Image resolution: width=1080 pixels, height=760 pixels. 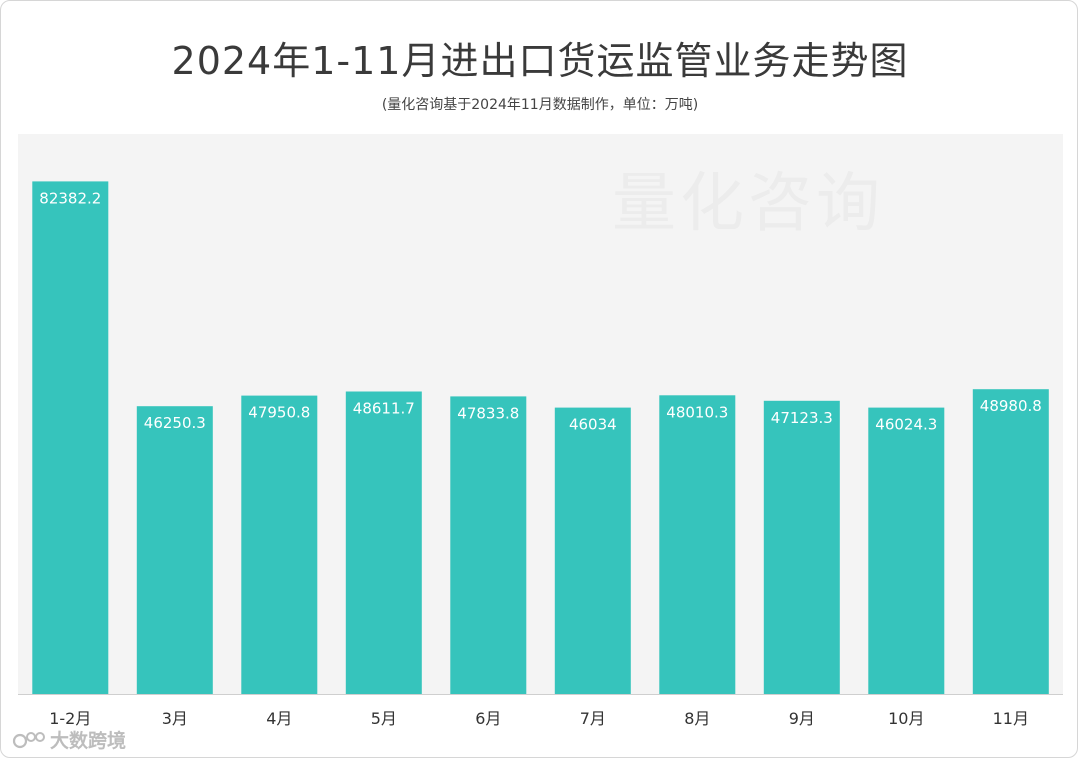 What do you see at coordinates (1011, 406) in the screenshot?
I see `bar-value-label: 48980.8` at bounding box center [1011, 406].